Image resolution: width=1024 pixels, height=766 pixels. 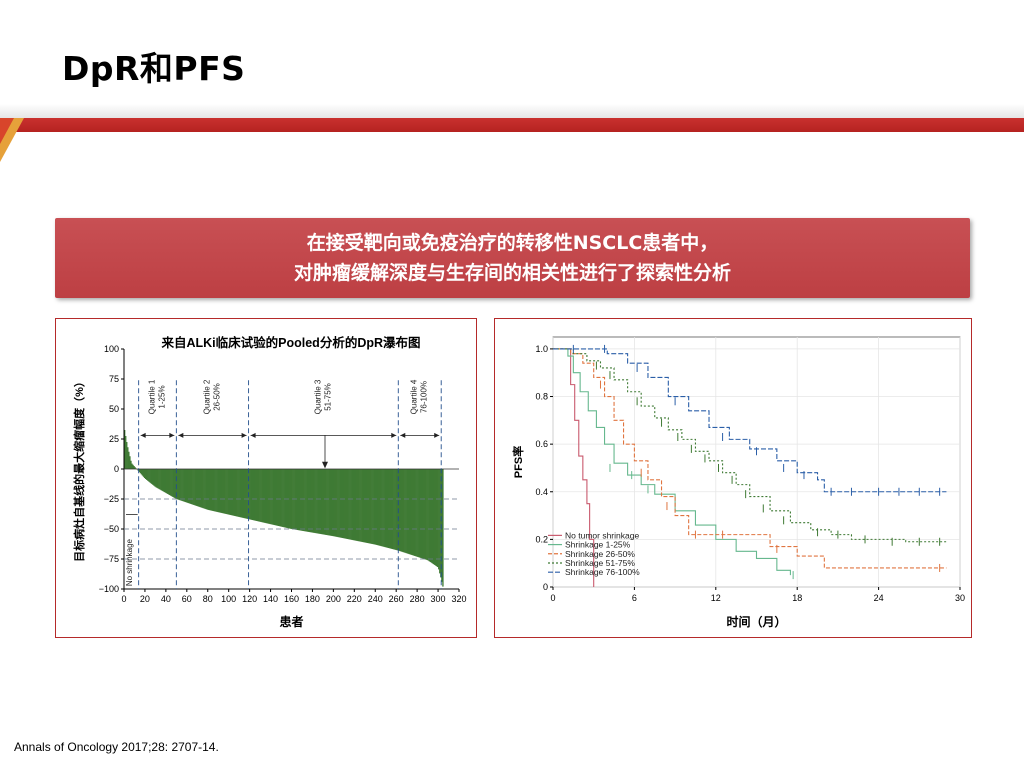 What do you see at coordinates (116, 747) in the screenshot?
I see `citation-text: Annals of Oncology 2017;28: 2707-14.` at bounding box center [116, 747].